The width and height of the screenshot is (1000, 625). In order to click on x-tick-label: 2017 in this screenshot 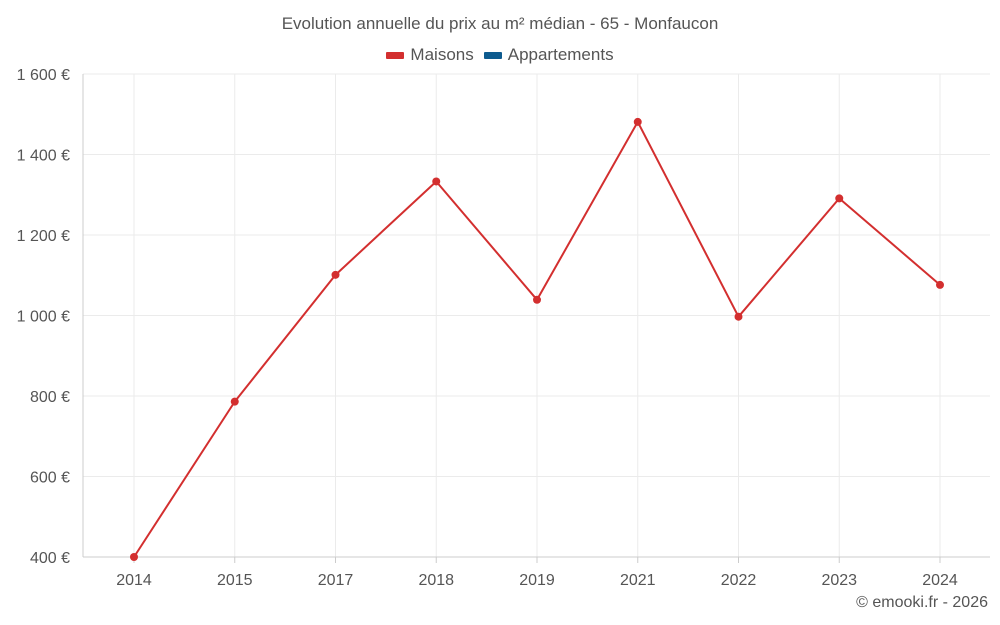, I will do `click(336, 580)`.